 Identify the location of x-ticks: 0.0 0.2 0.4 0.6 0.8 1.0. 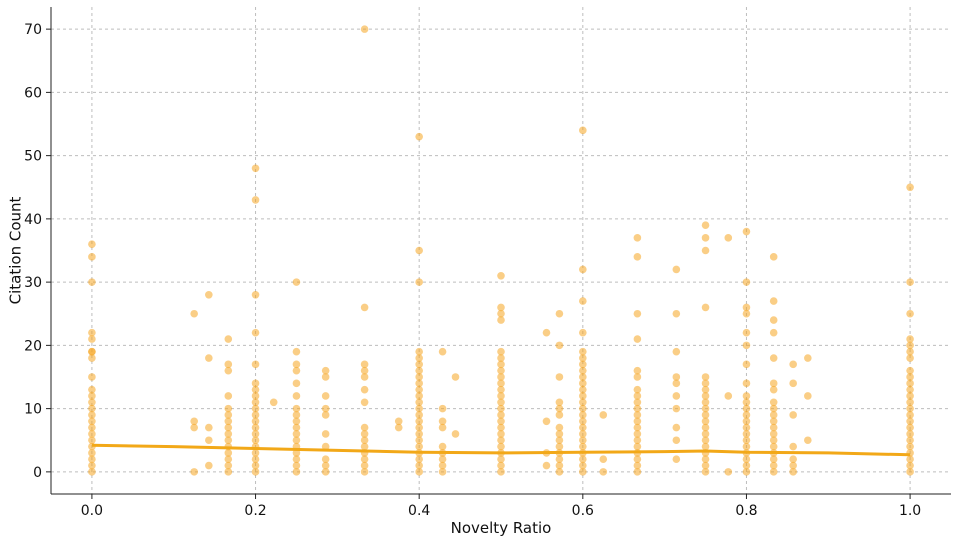
(501, 506).